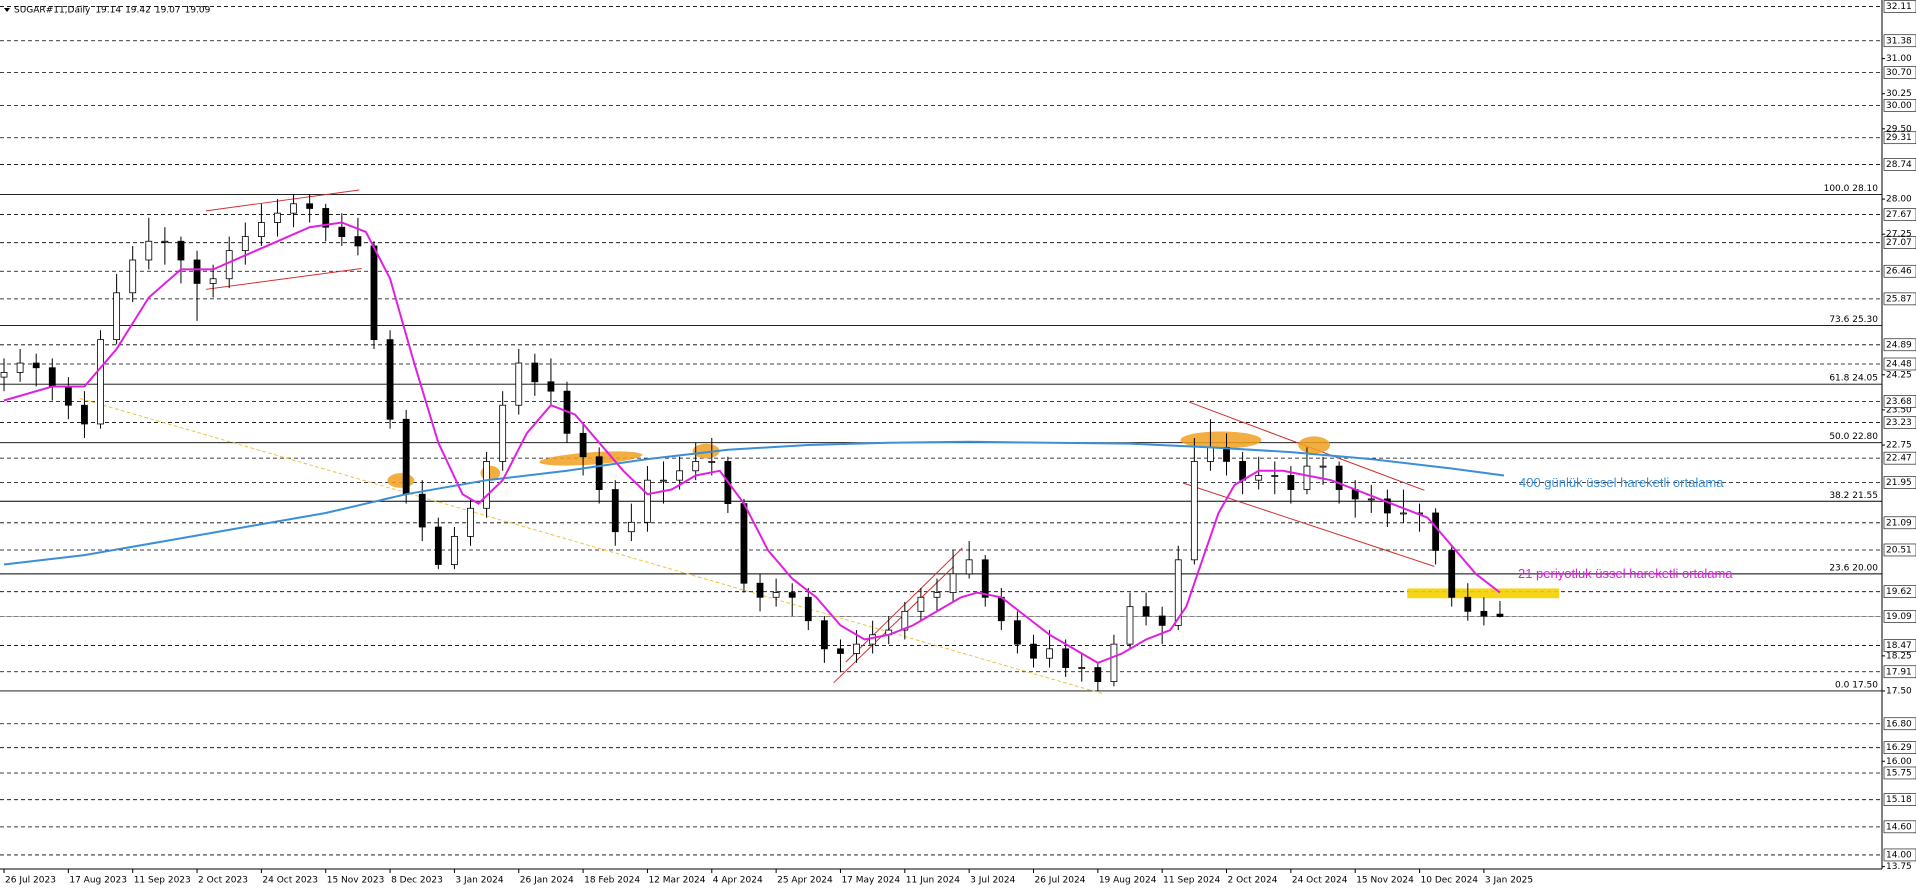 This screenshot has height=888, width=1916. I want to click on level-label: 29.31, so click(1899, 138).